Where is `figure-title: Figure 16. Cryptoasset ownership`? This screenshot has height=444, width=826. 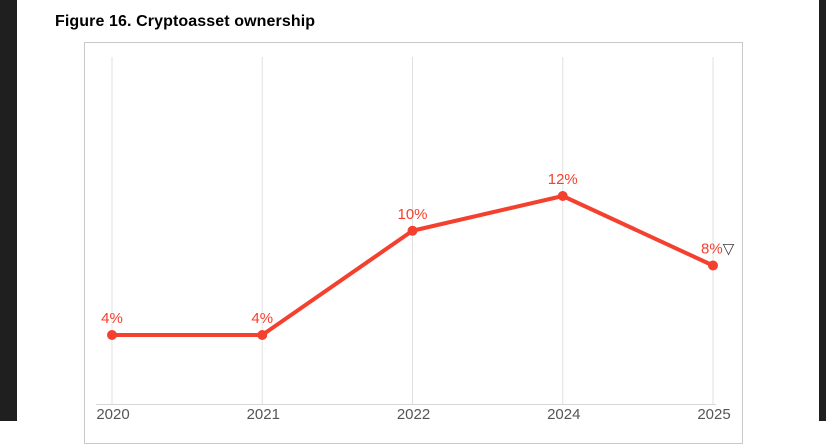
figure-title: Figure 16. Cryptoasset ownership is located at coordinates (185, 21).